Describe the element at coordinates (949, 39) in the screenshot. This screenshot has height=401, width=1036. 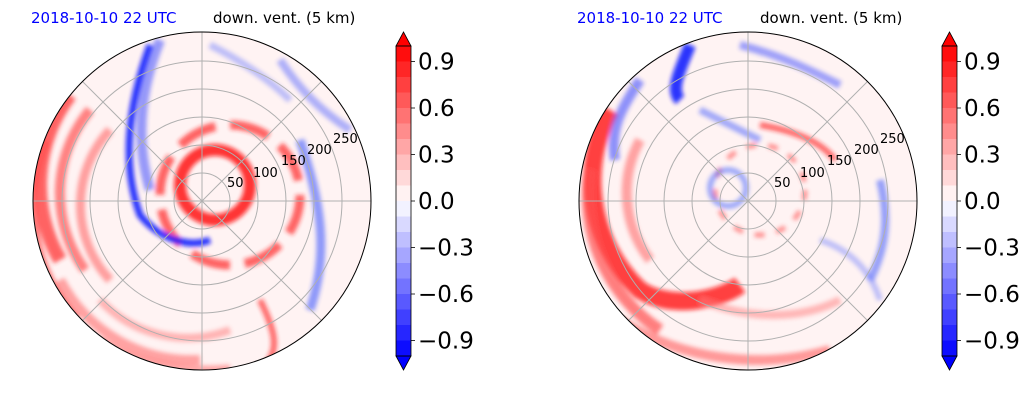
I see `panel-right-colorbar-extend-upper` at that location.